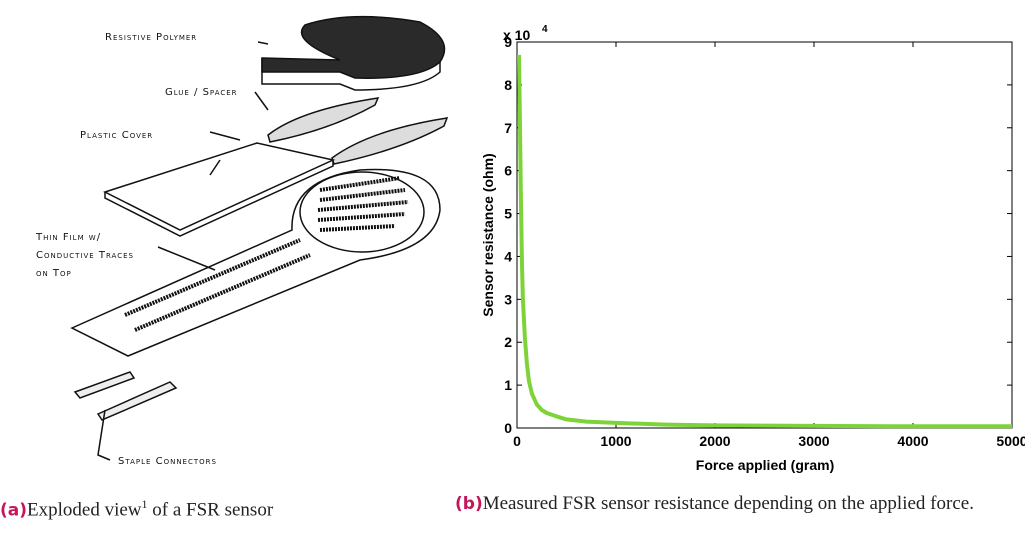 The height and width of the screenshot is (548, 1025). Describe the element at coordinates (813, 441) in the screenshot. I see `x-tick-label: 3000` at that location.